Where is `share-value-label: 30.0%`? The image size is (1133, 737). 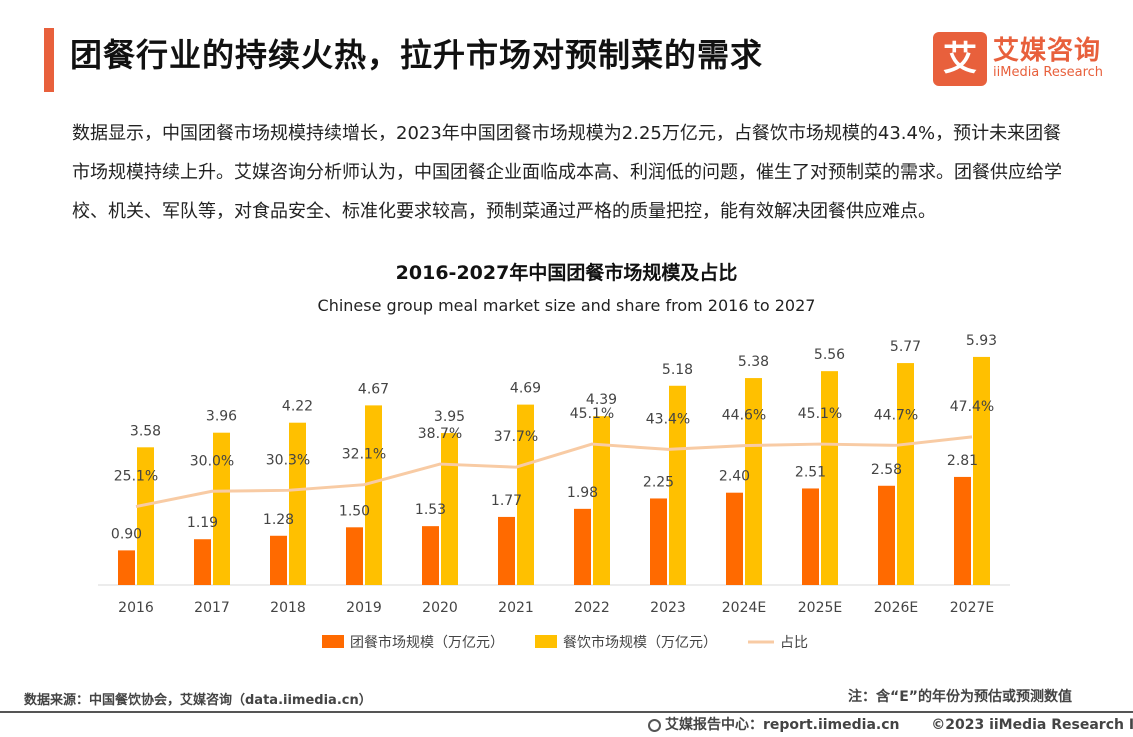
share-value-label: 30.0% is located at coordinates (212, 461).